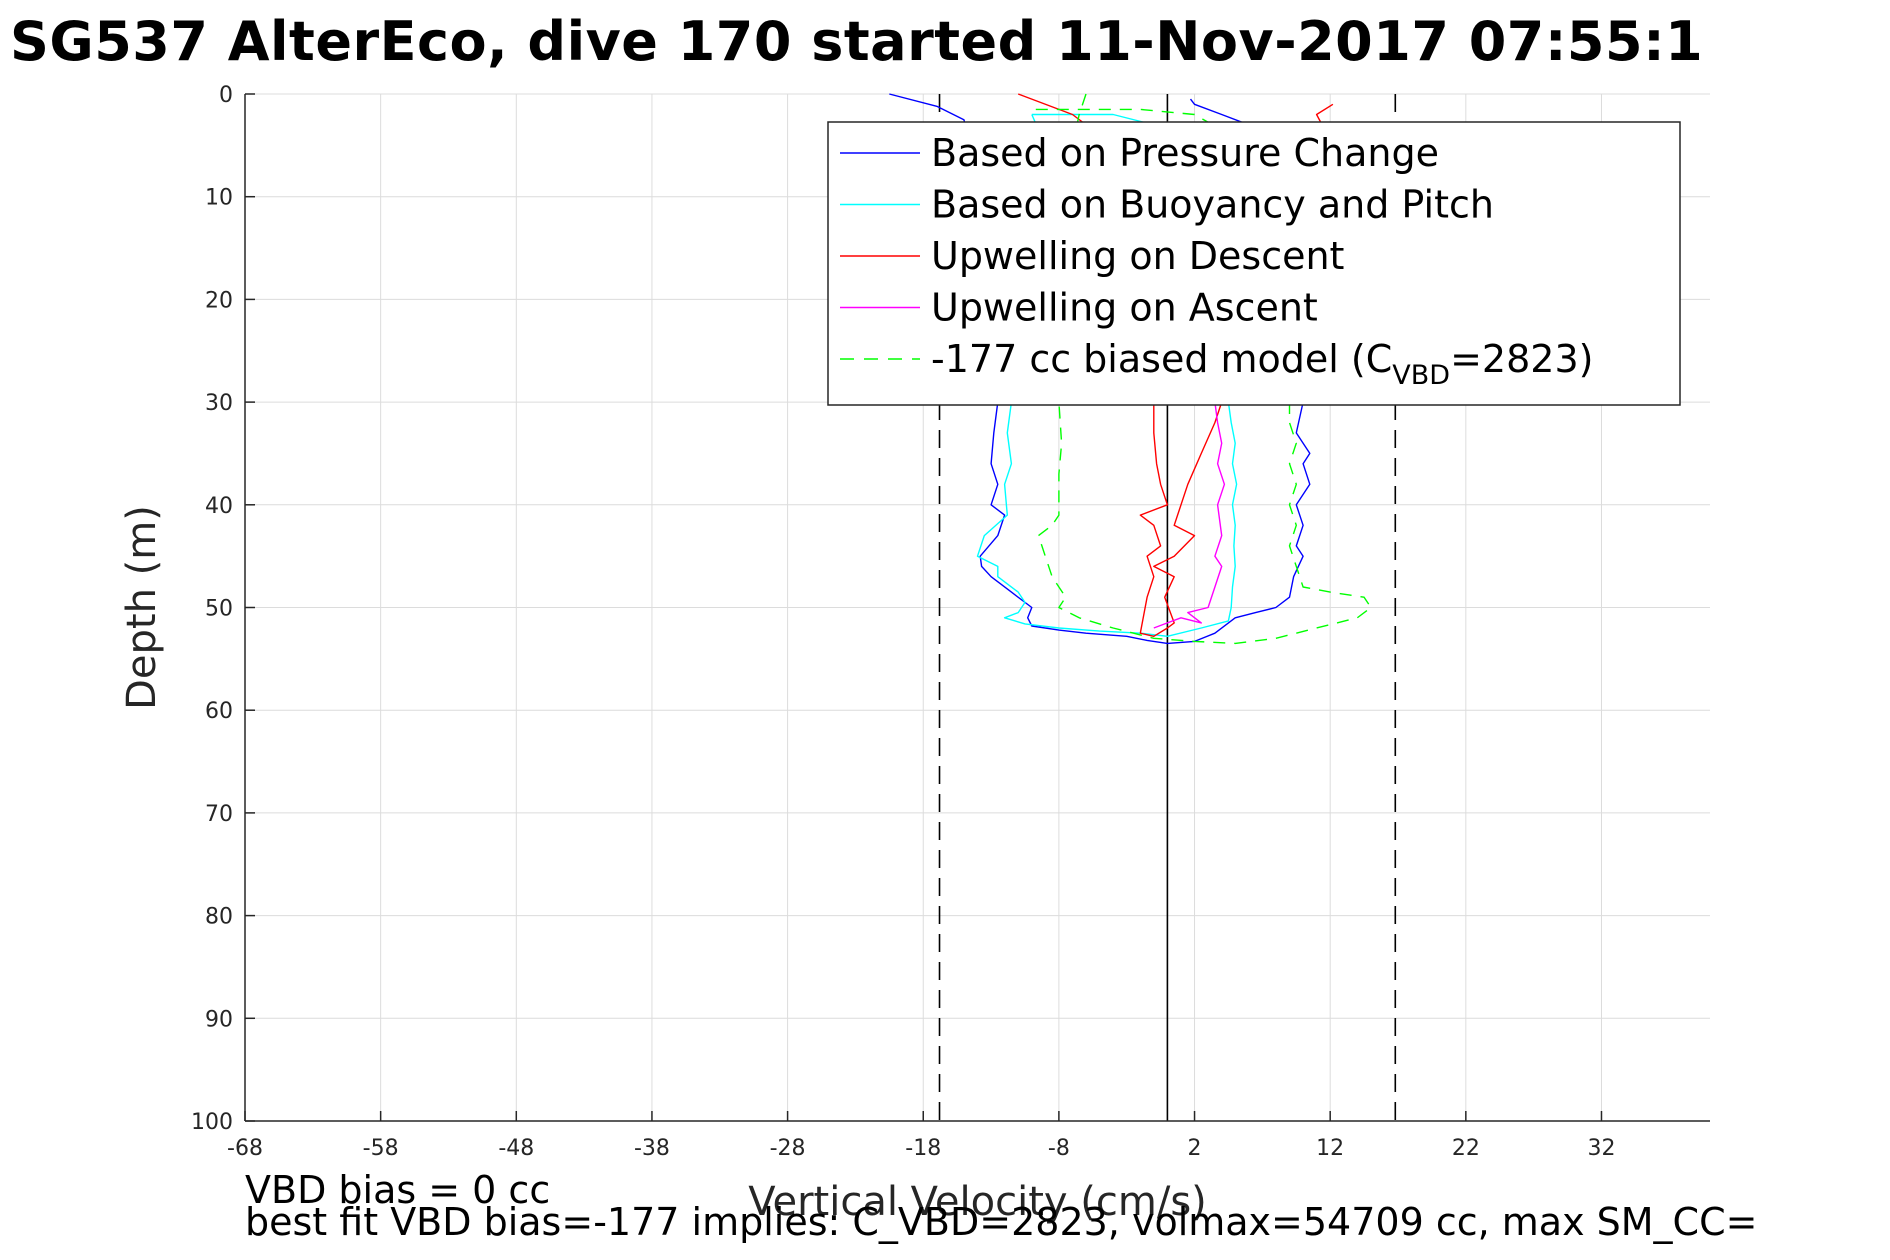 This screenshot has height=1260, width=1890. Describe the element at coordinates (142, 607) in the screenshot. I see `y-axis-label: Depth (m)` at that location.